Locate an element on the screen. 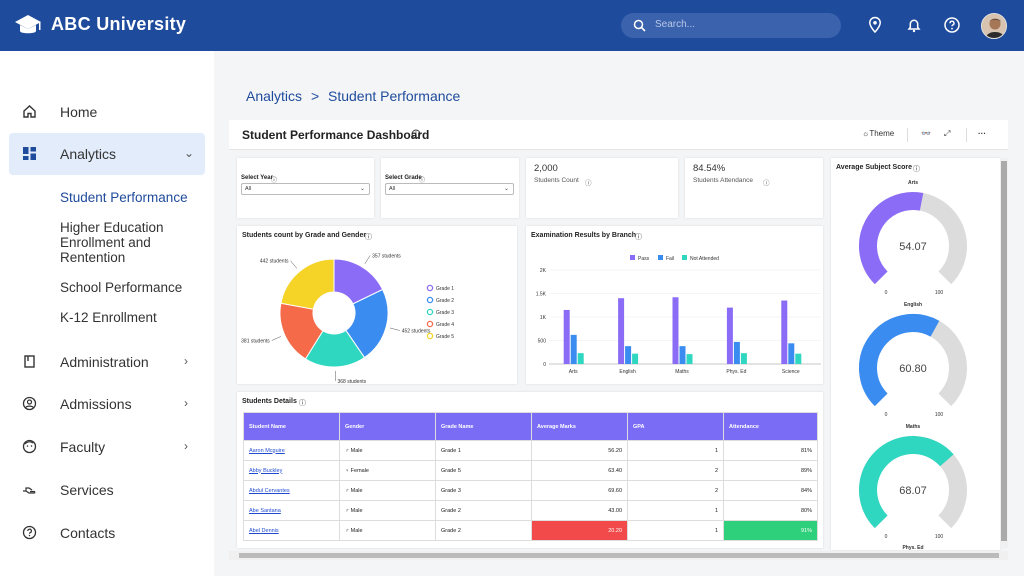 The width and height of the screenshot is (1024, 576). student-name-link: Abby Buckley is located at coordinates (266, 470).